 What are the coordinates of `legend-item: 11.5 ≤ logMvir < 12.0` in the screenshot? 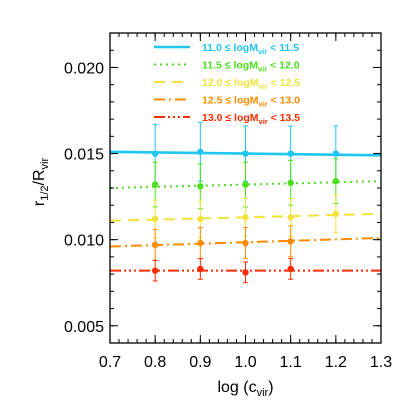 It's located at (227, 67).